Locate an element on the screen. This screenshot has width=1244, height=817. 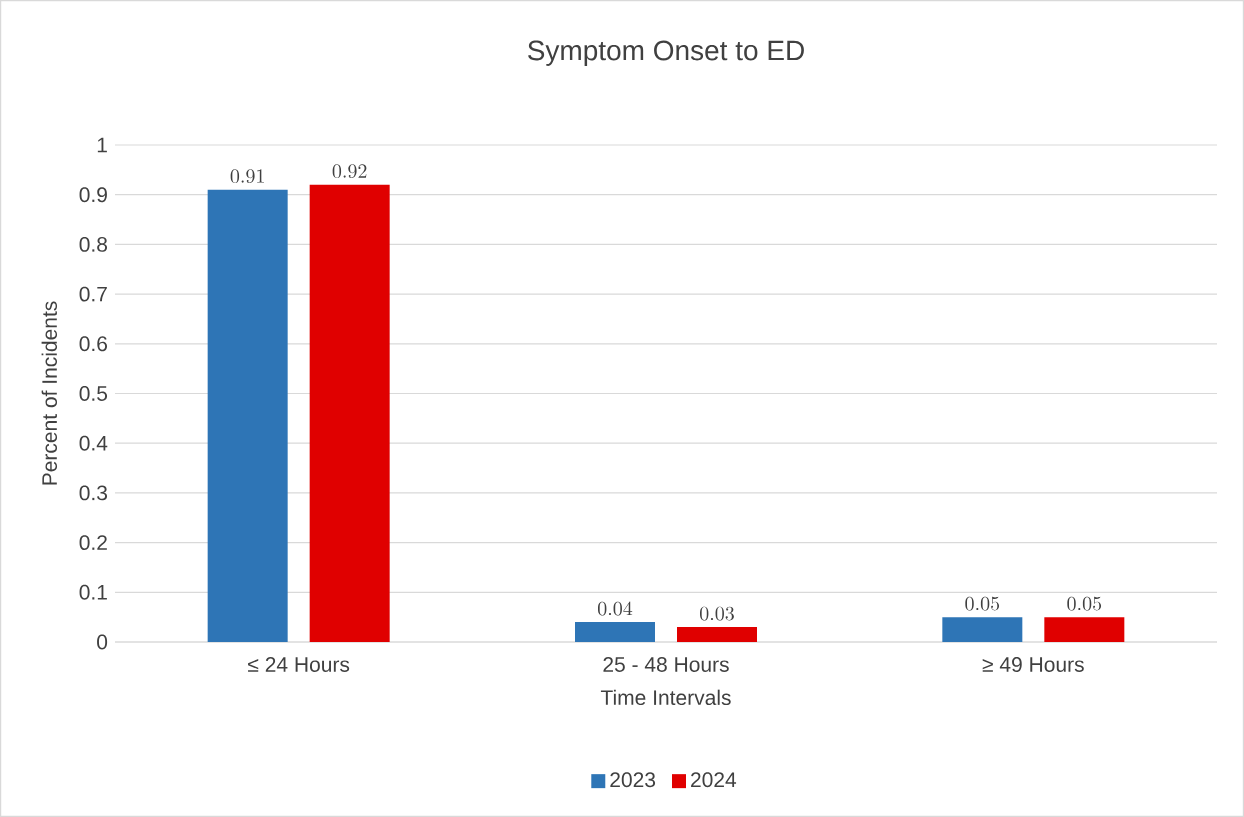
y-tick-label: 0.3 is located at coordinates (93, 493).